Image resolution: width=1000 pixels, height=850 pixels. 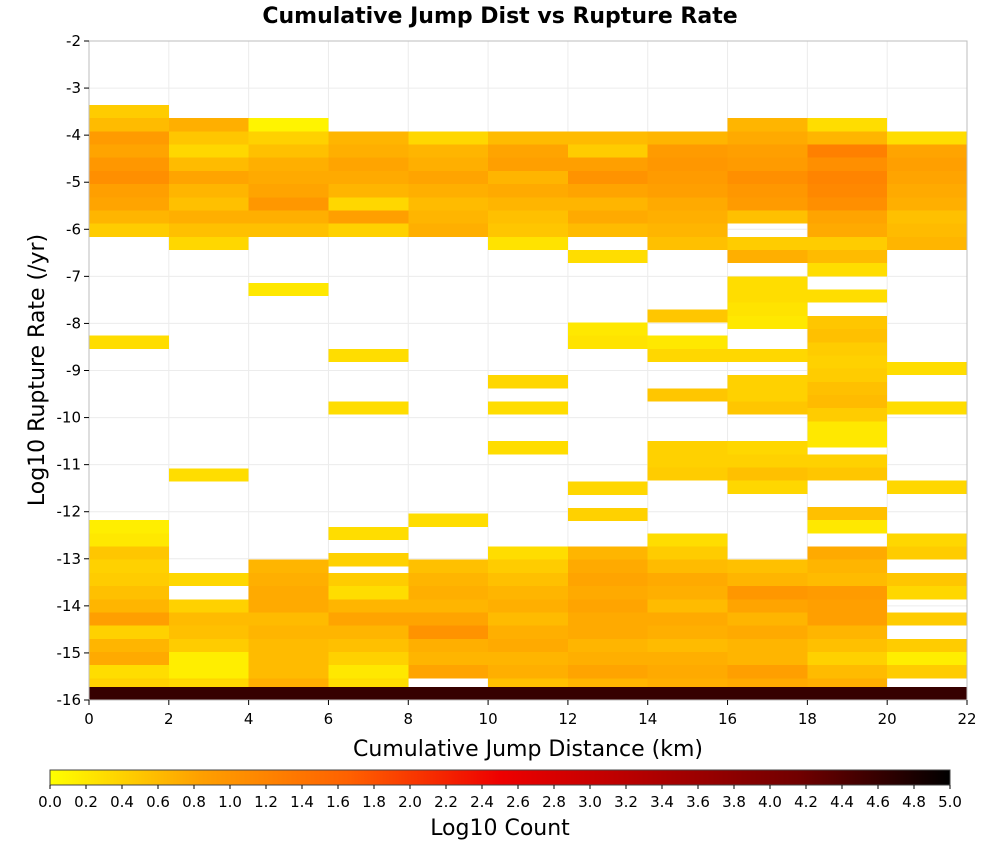 What do you see at coordinates (590, 802) in the screenshot?
I see `colorbar-tick-label: 3.0` at bounding box center [590, 802].